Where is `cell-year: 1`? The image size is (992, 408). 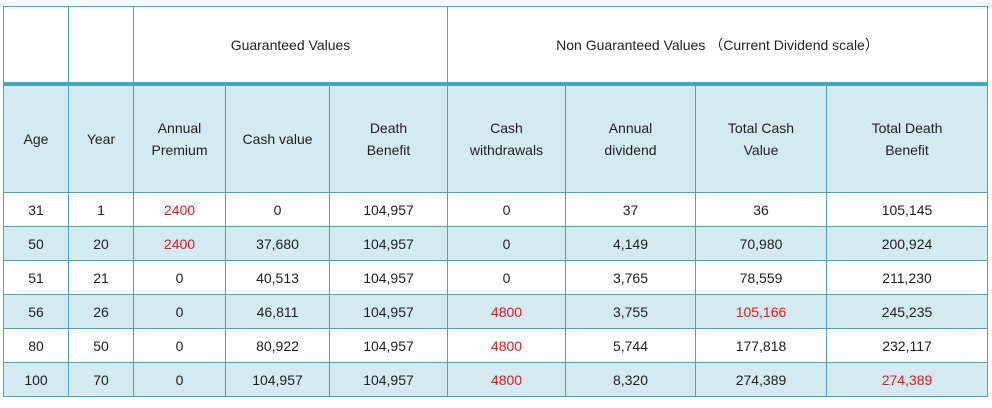
cell-year: 1 is located at coordinates (101, 209).